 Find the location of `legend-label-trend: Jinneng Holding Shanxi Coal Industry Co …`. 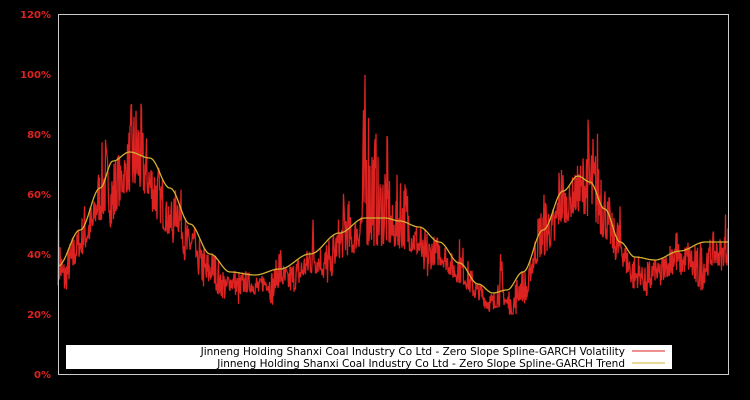

legend-label-trend: Jinneng Holding Shanxi Coal Industry Co … is located at coordinates (420, 364).